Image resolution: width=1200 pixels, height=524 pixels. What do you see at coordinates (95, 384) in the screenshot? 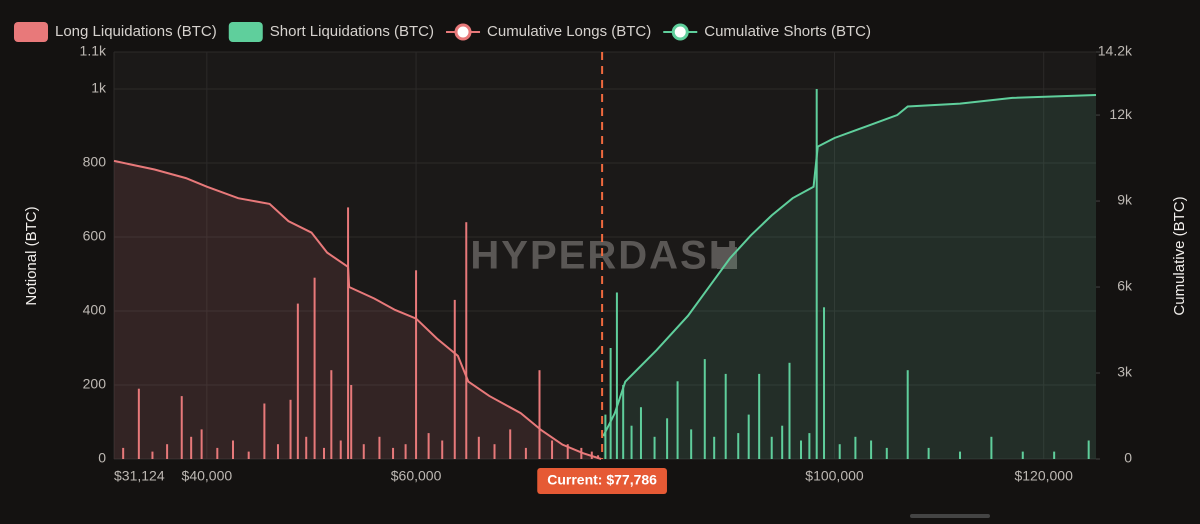
I see `y-tick-label: 200` at bounding box center [95, 384].